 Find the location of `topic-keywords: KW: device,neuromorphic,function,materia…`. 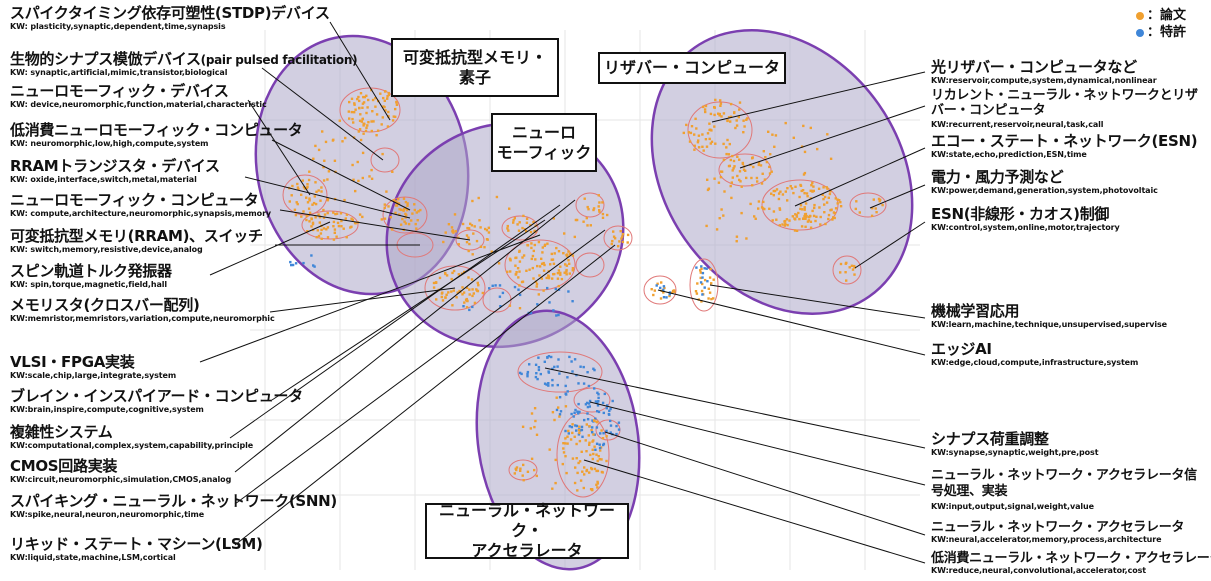

topic-keywords: KW: device,neuromorphic,function,materia… is located at coordinates (138, 104).